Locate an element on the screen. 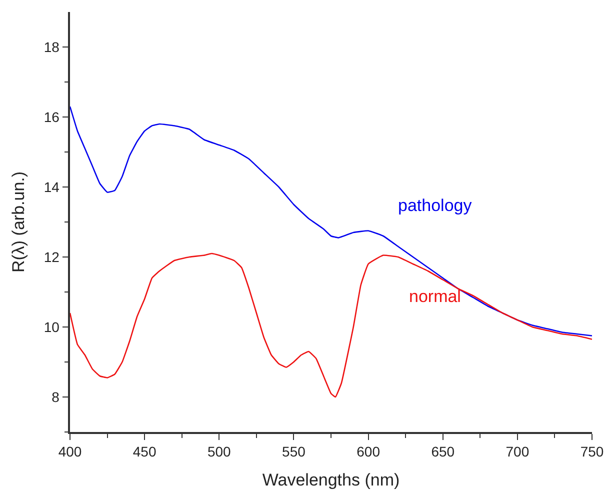  x-tick-label: 550 is located at coordinates (294, 452).